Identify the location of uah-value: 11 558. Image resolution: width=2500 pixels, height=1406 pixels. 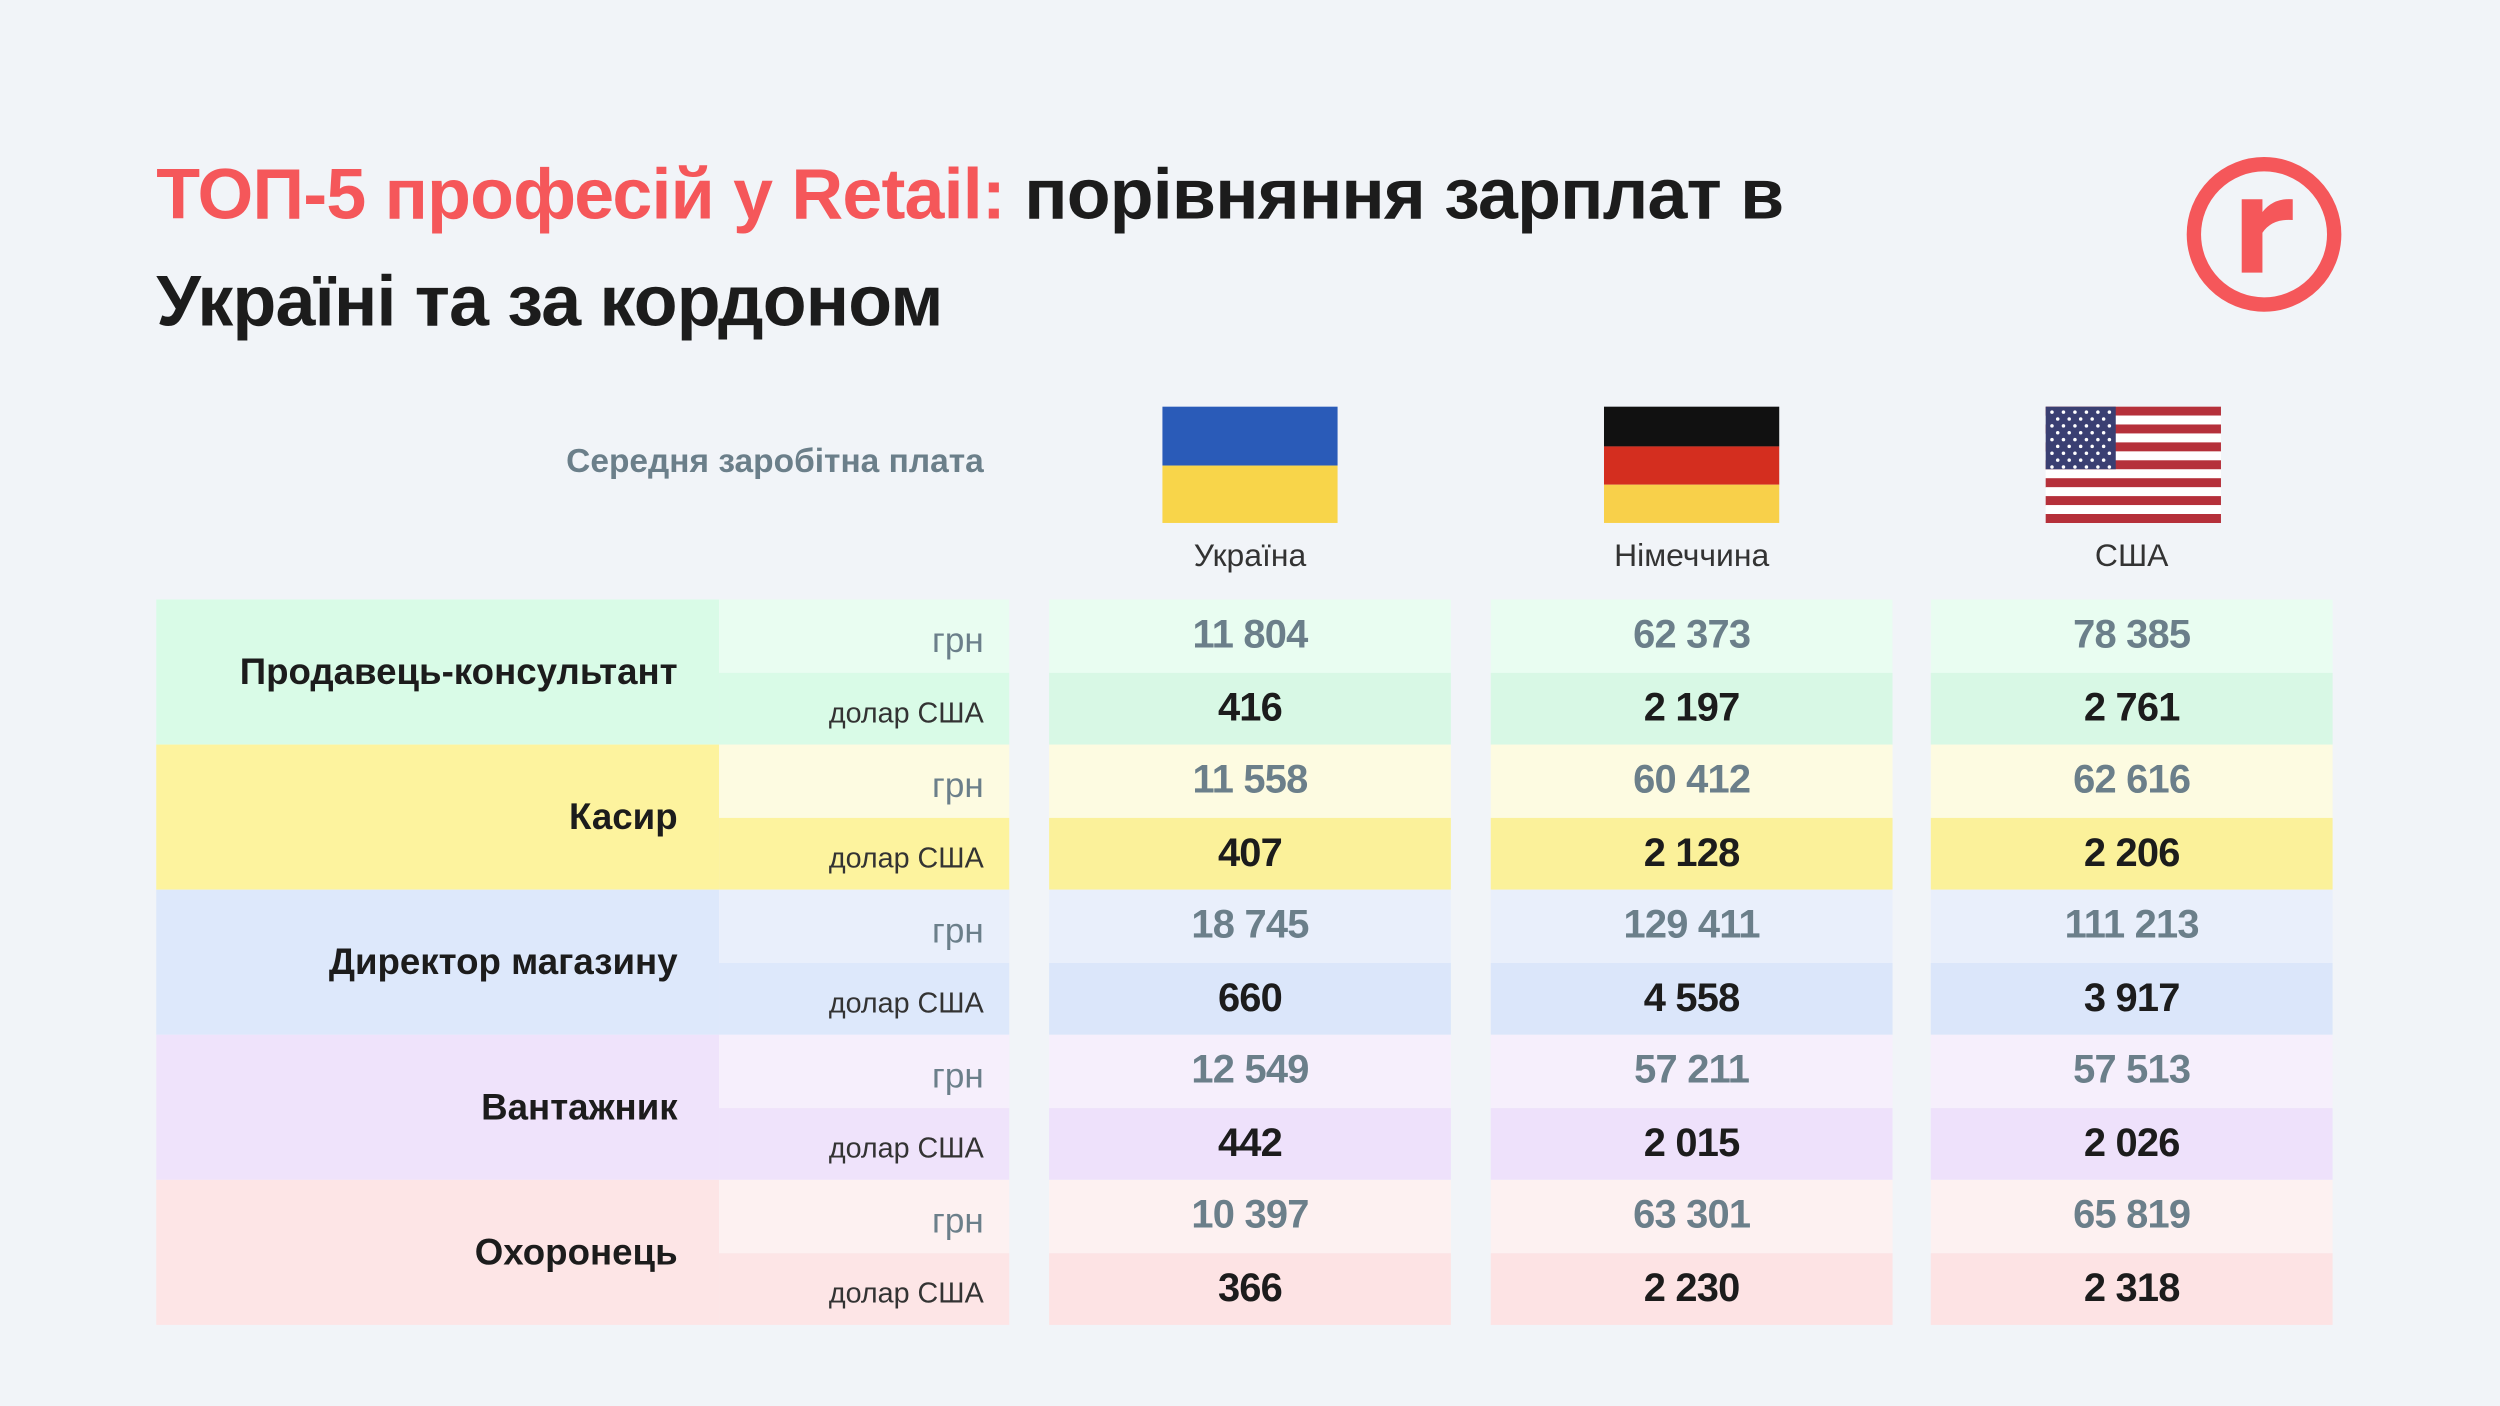
(1250, 781).